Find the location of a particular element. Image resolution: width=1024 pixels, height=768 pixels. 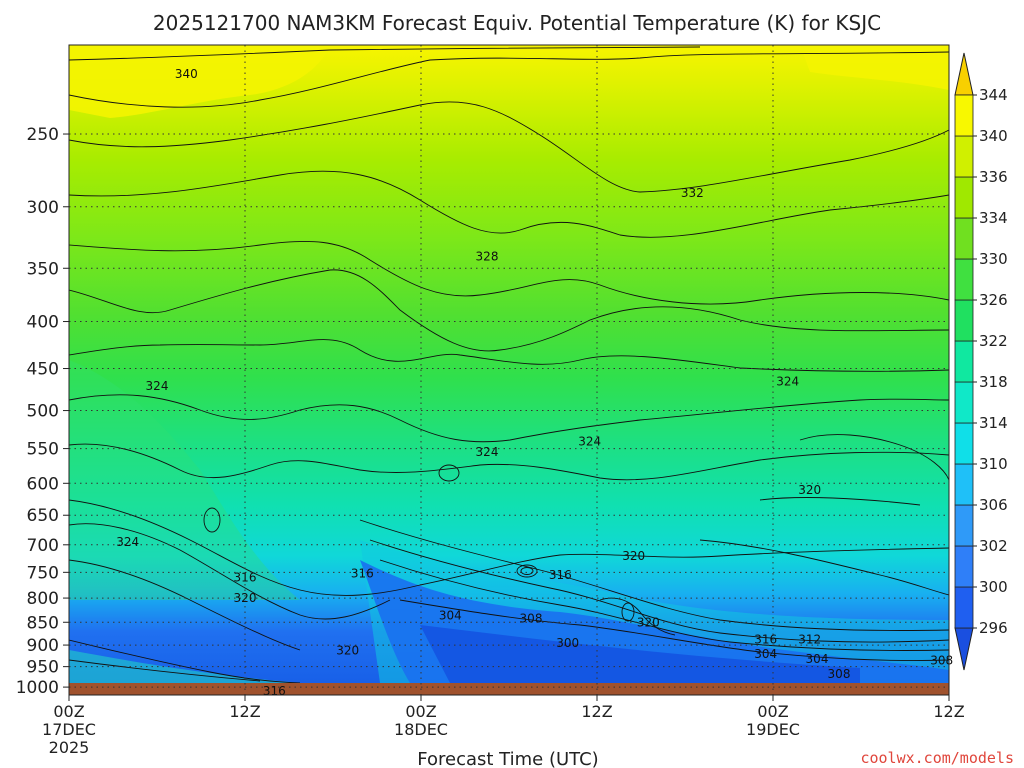

contour-label: 340 is located at coordinates (186, 74).